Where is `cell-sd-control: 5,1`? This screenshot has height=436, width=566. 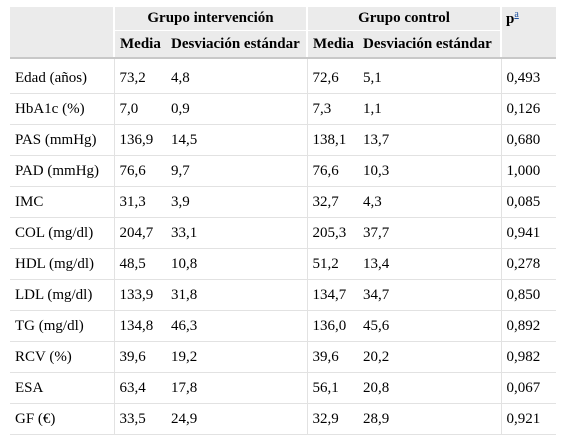 cell-sd-control: 5,1 is located at coordinates (429, 76).